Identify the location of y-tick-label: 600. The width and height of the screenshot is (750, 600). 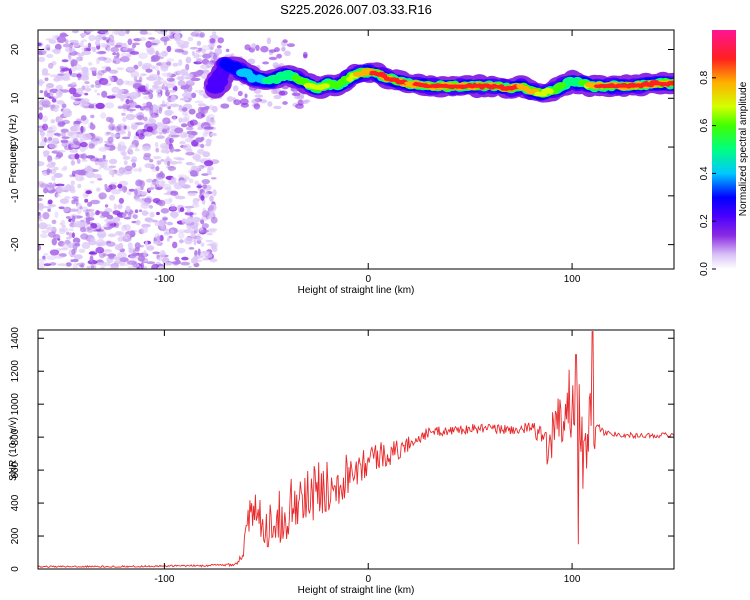
(15, 469).